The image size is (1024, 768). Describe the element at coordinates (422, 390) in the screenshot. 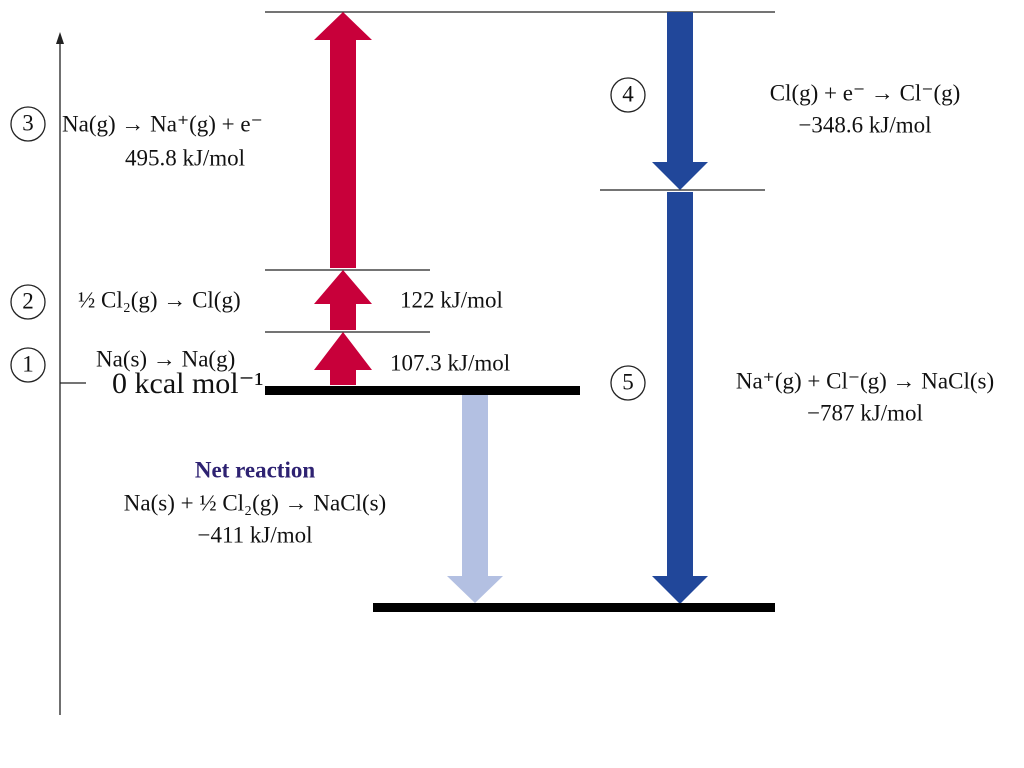

I see `zero-level` at that location.